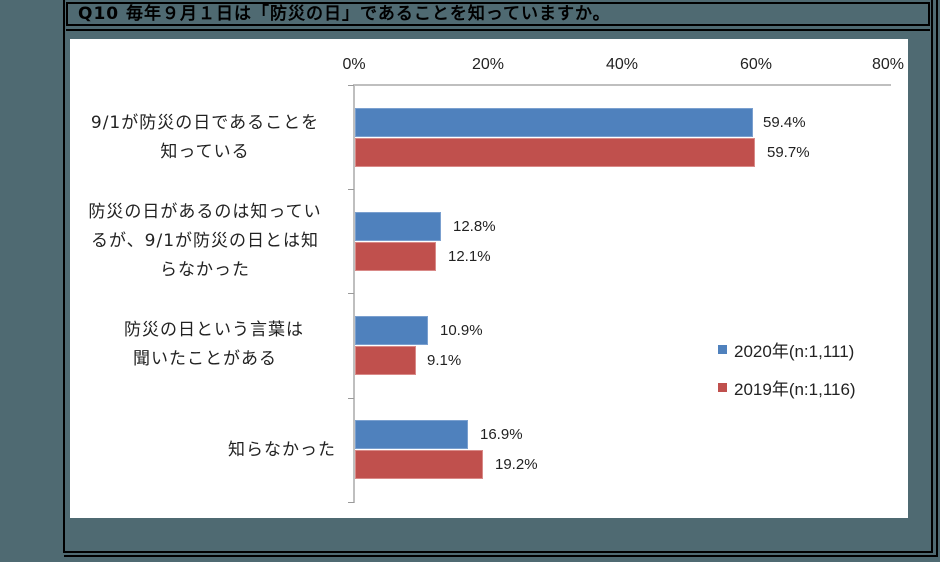 Image resolution: width=940 pixels, height=562 pixels. I want to click on x-tick-label: 20%, so click(488, 64).